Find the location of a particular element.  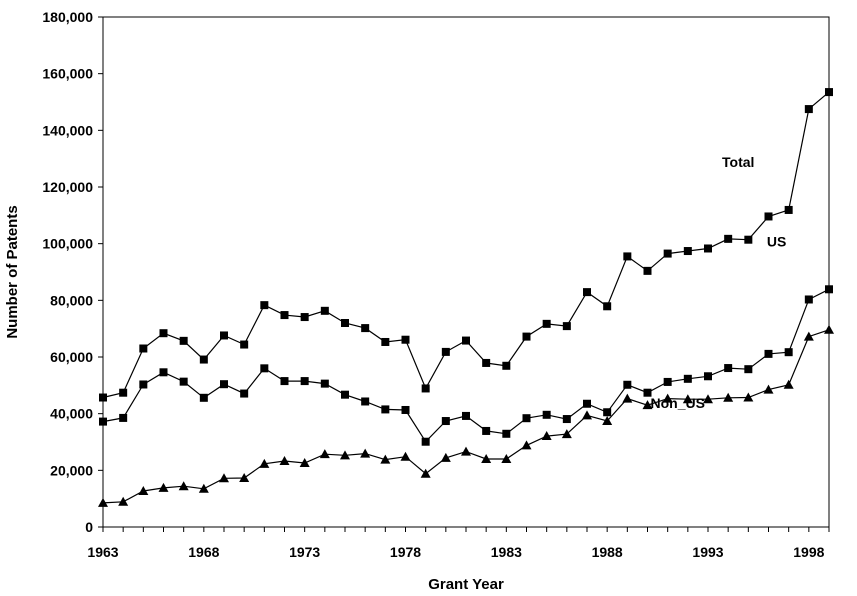

x-axis: 1963 1968 1973 1978 1983 1988 1993 1998 is located at coordinates (458, 543).